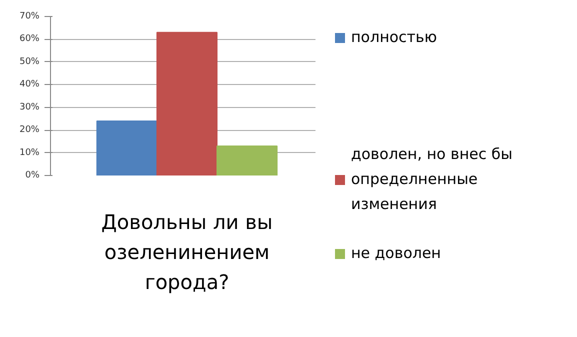  Describe the element at coordinates (432, 179) in the screenshot. I see `legend-label: доволен, но внес бы определненные изменения` at that location.